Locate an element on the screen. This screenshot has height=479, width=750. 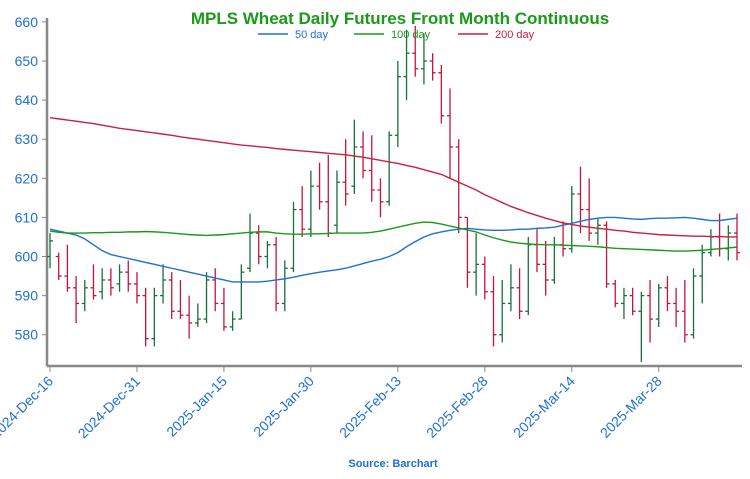
x-tick-label: 2024-Dec-31 is located at coordinates (109, 407).